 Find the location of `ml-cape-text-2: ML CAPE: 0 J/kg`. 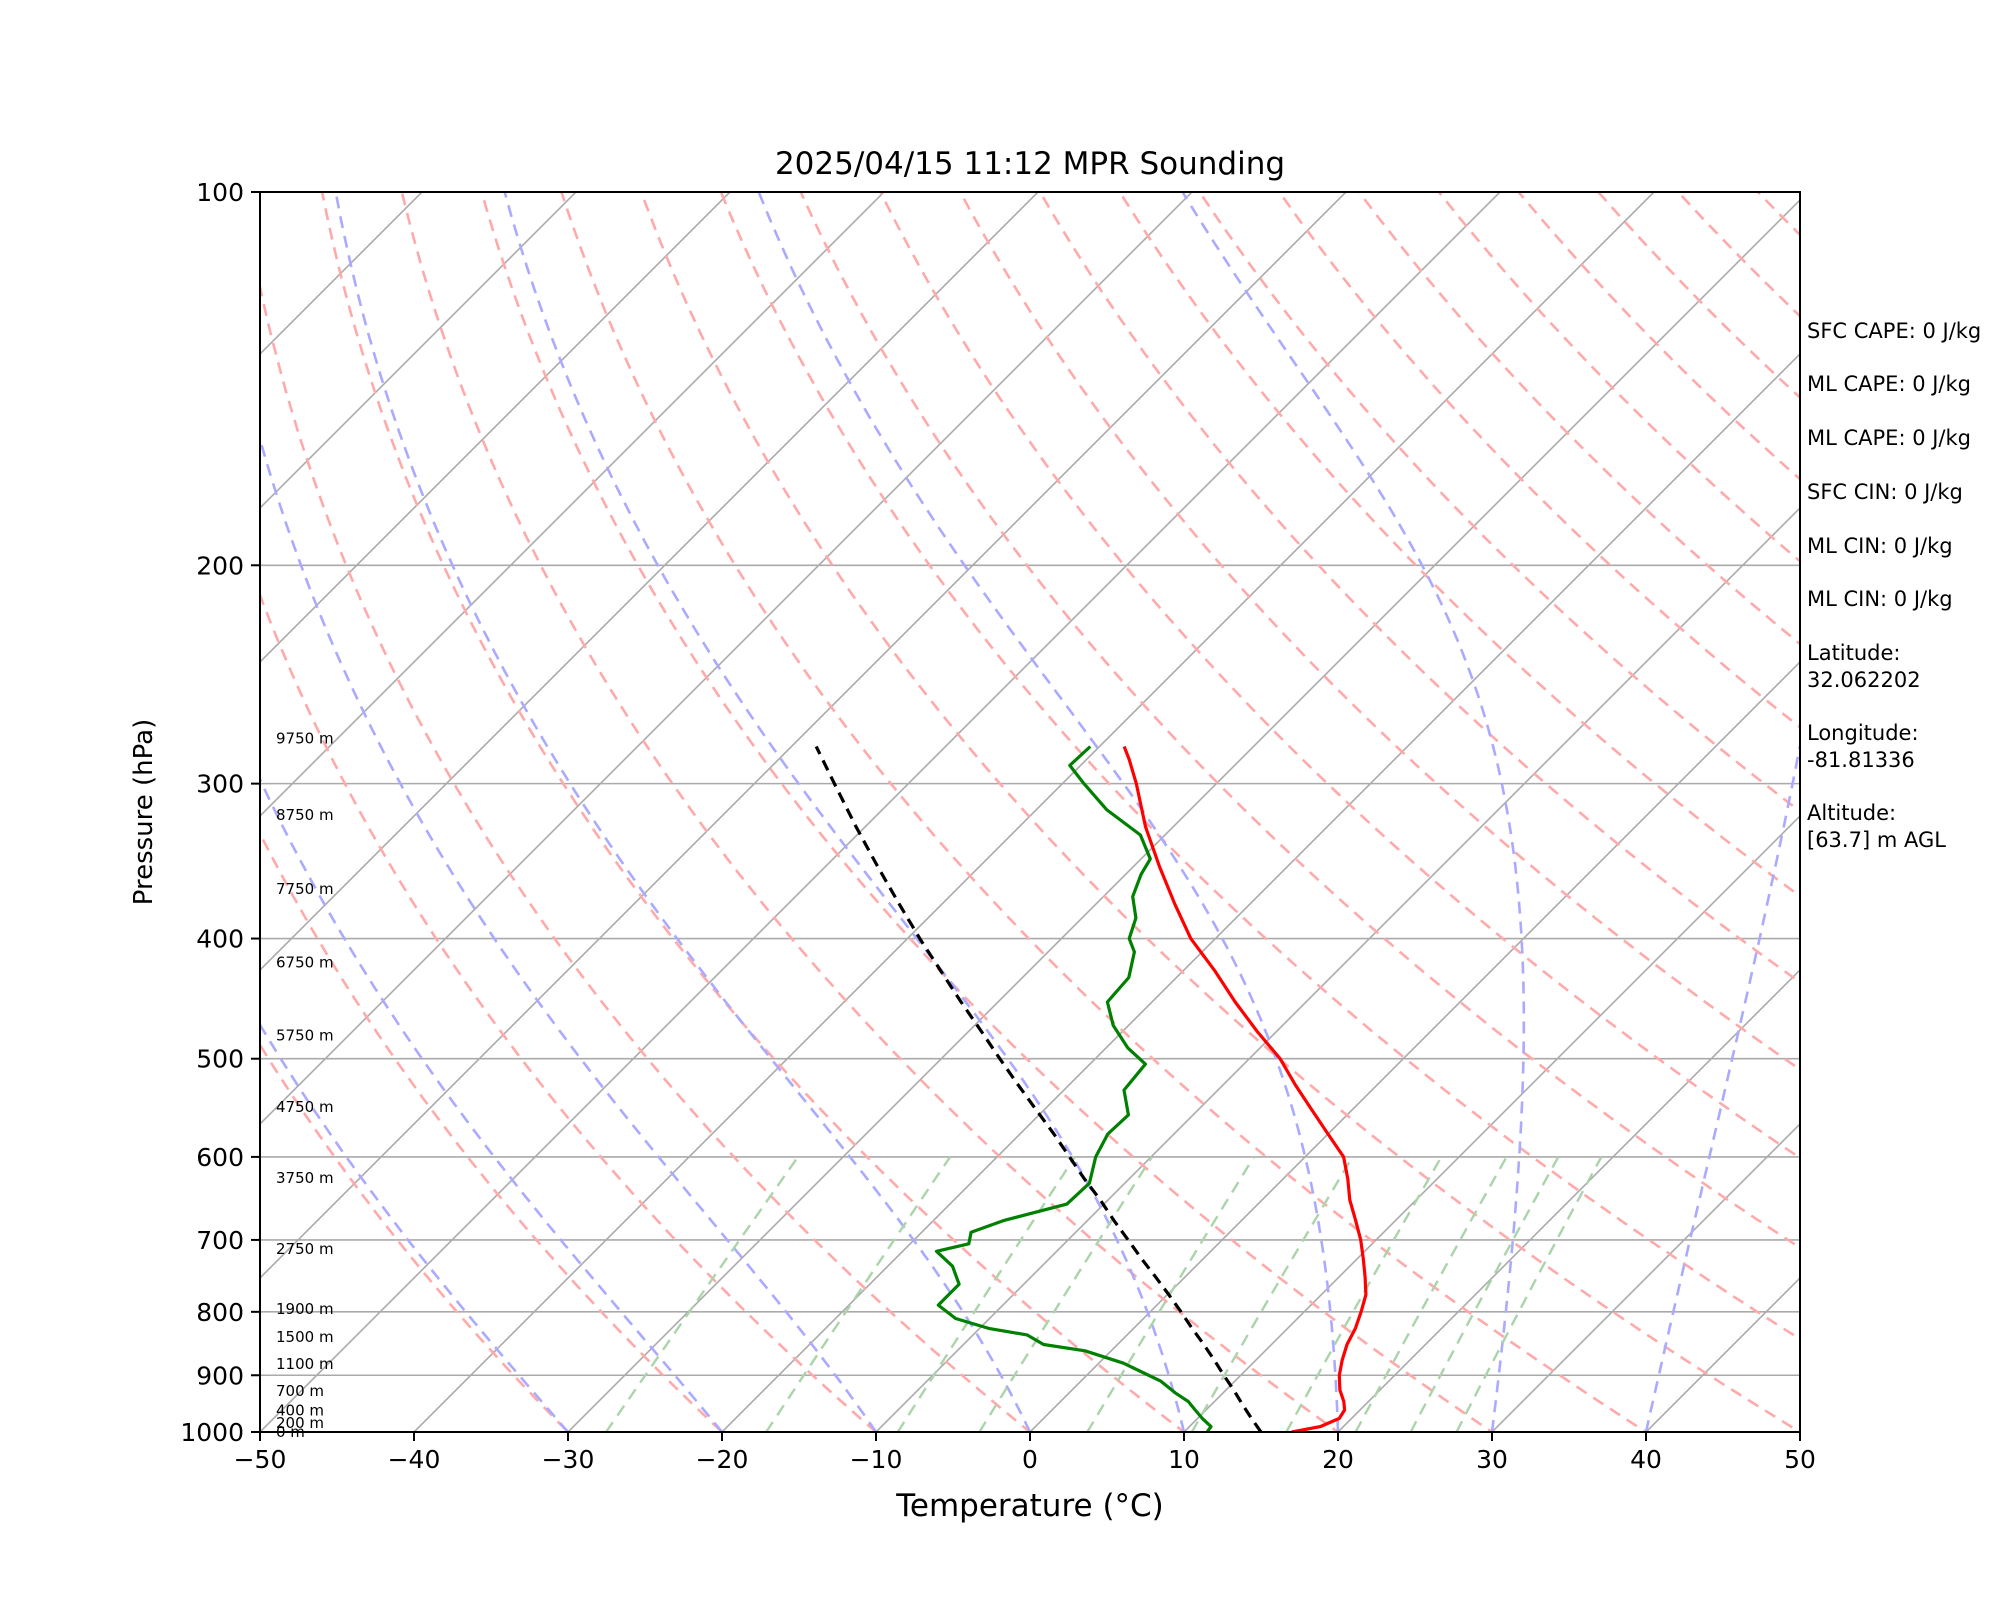

ml-cape-text-2: ML CAPE: 0 J/kg is located at coordinates (1889, 438).